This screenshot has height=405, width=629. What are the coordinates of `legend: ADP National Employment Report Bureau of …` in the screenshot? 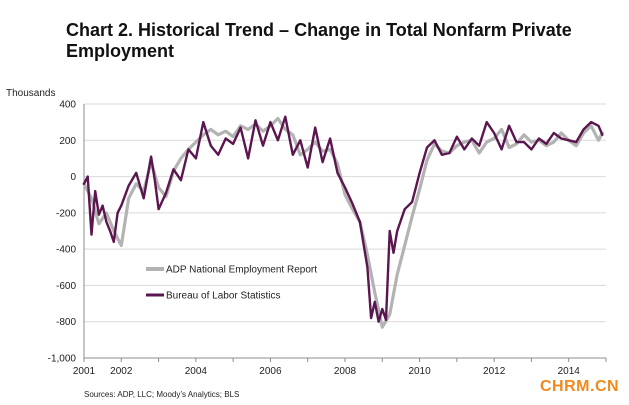 It's located at (231, 283).